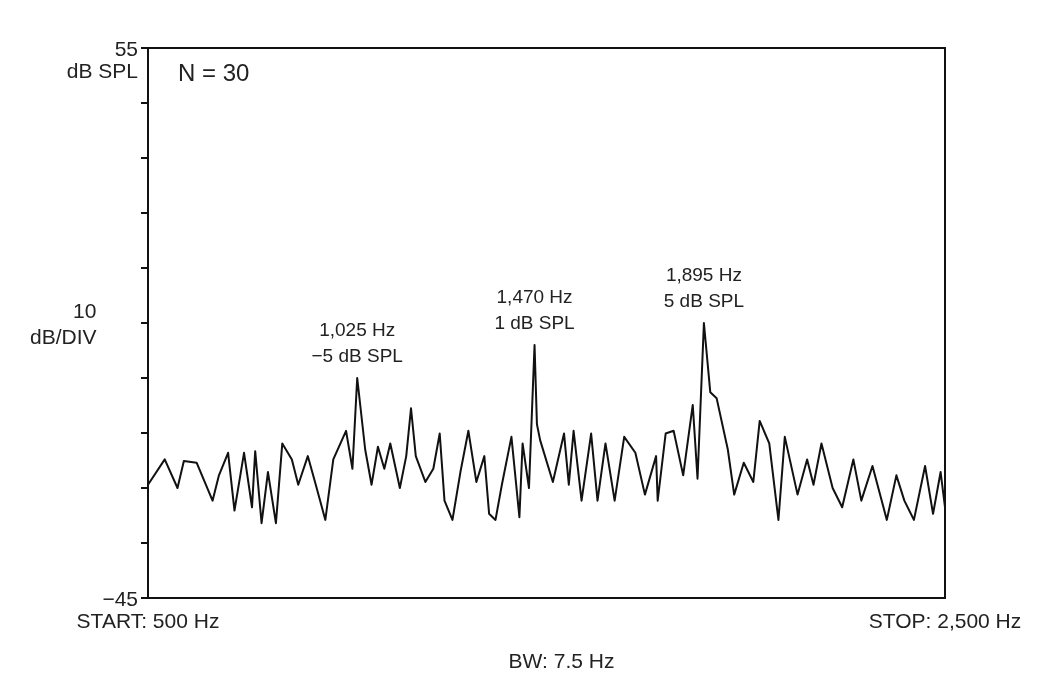 The height and width of the screenshot is (684, 1063). What do you see at coordinates (102, 70) in the screenshot?
I see `text: dB SPL` at bounding box center [102, 70].